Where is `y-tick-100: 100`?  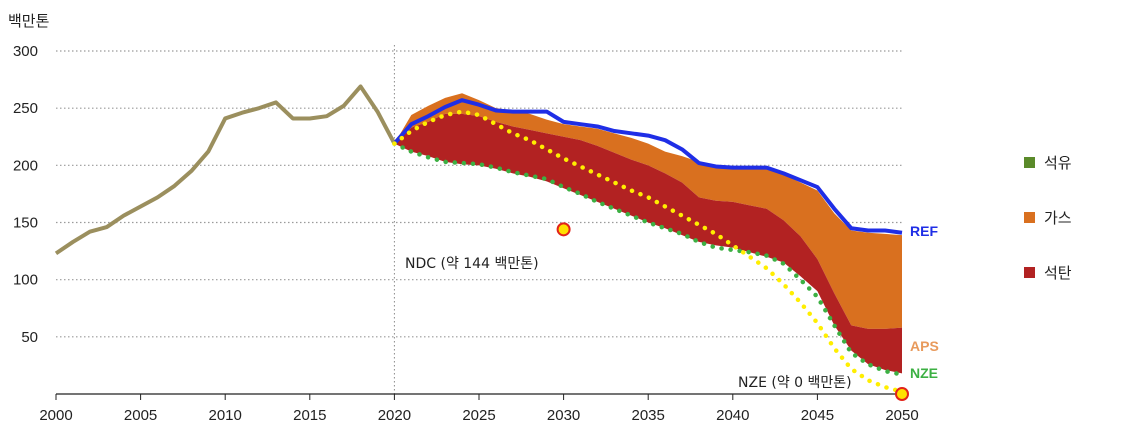
y-tick-100: 100 is located at coordinates (25, 280).